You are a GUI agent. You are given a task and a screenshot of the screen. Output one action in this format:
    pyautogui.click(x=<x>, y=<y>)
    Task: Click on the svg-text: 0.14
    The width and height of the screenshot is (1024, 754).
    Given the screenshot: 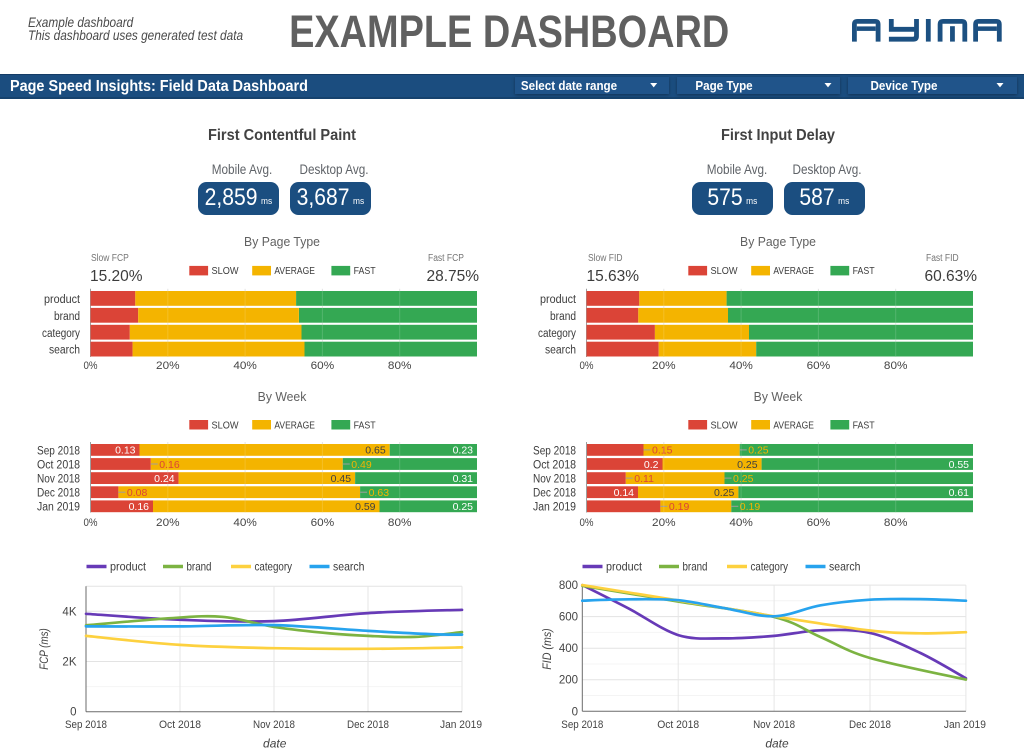 What is the action you would take?
    pyautogui.click(x=624, y=493)
    